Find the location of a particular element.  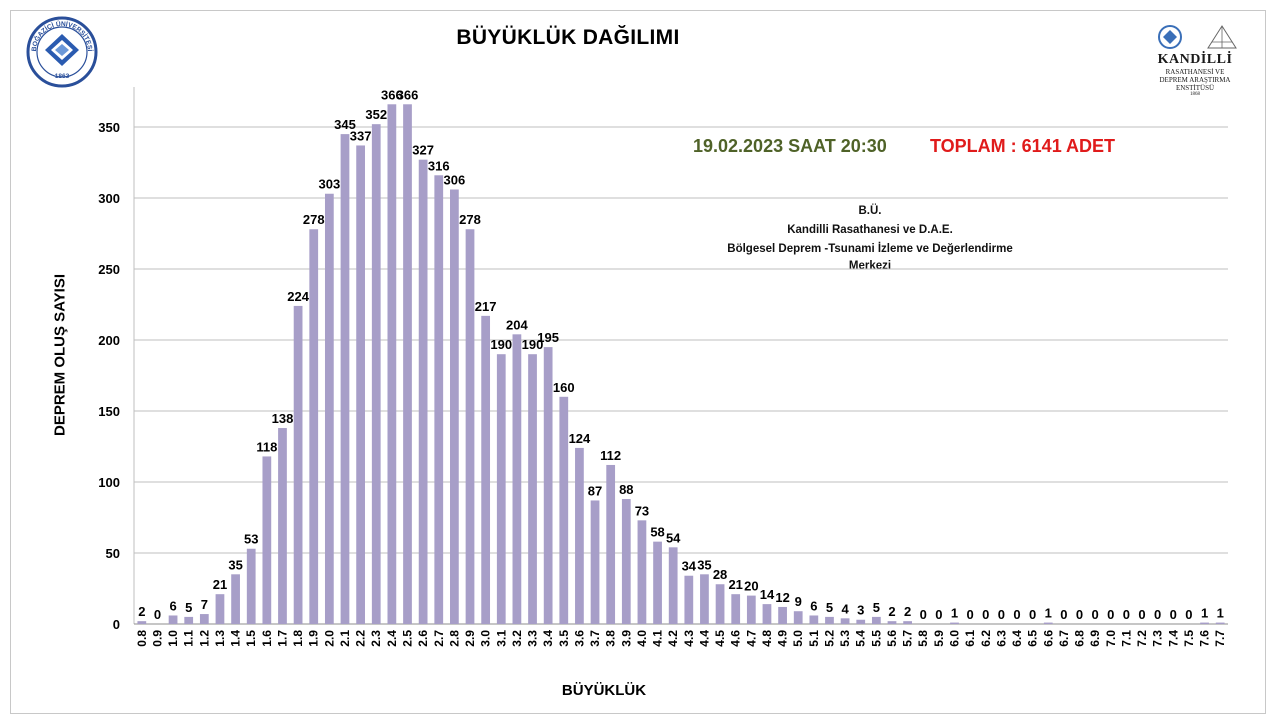

x-tick-label: 6.0 is located at coordinates (955, 638).